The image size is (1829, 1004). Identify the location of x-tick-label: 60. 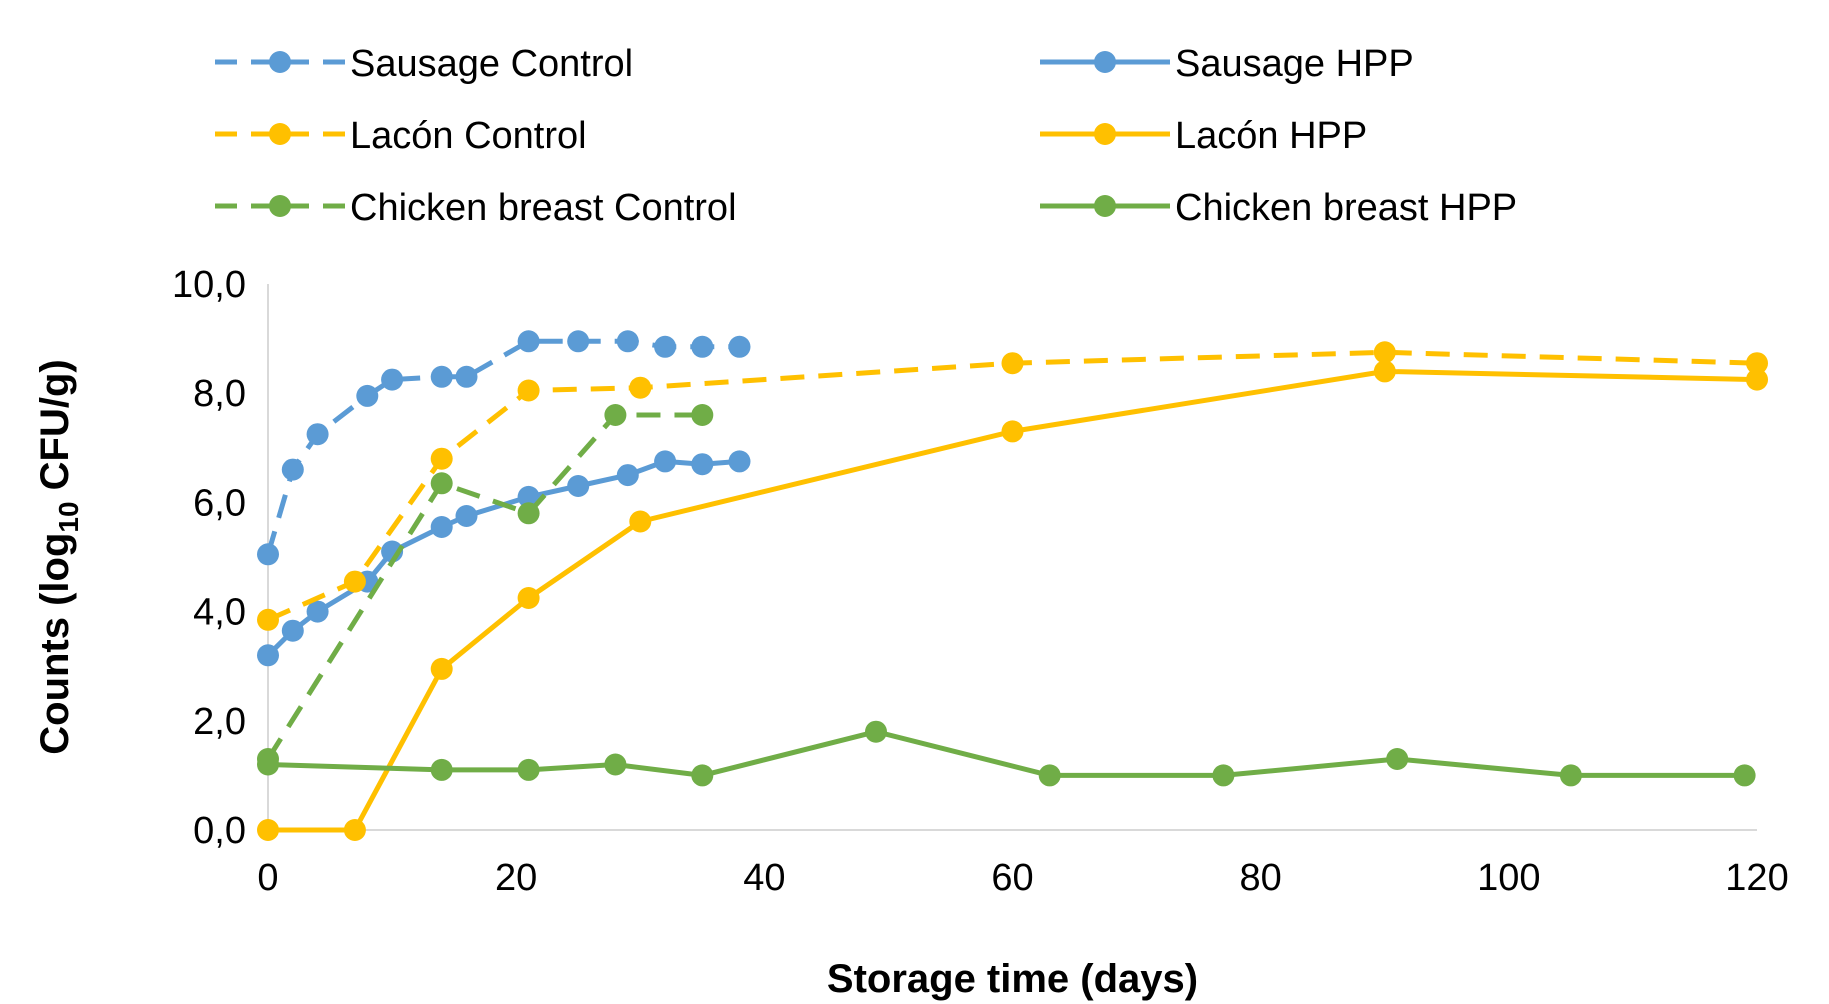
(1012, 878).